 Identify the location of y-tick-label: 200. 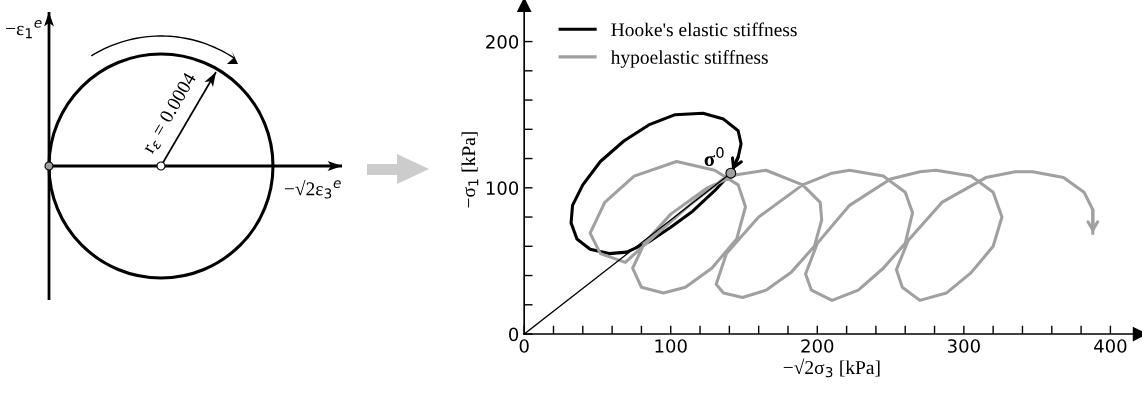
(502, 42).